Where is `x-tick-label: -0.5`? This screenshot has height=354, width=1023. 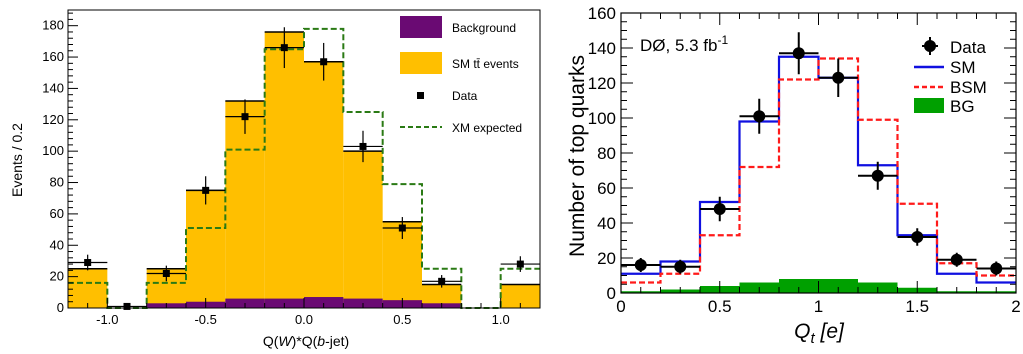
x-tick-label: -0.5 is located at coordinates (205, 319).